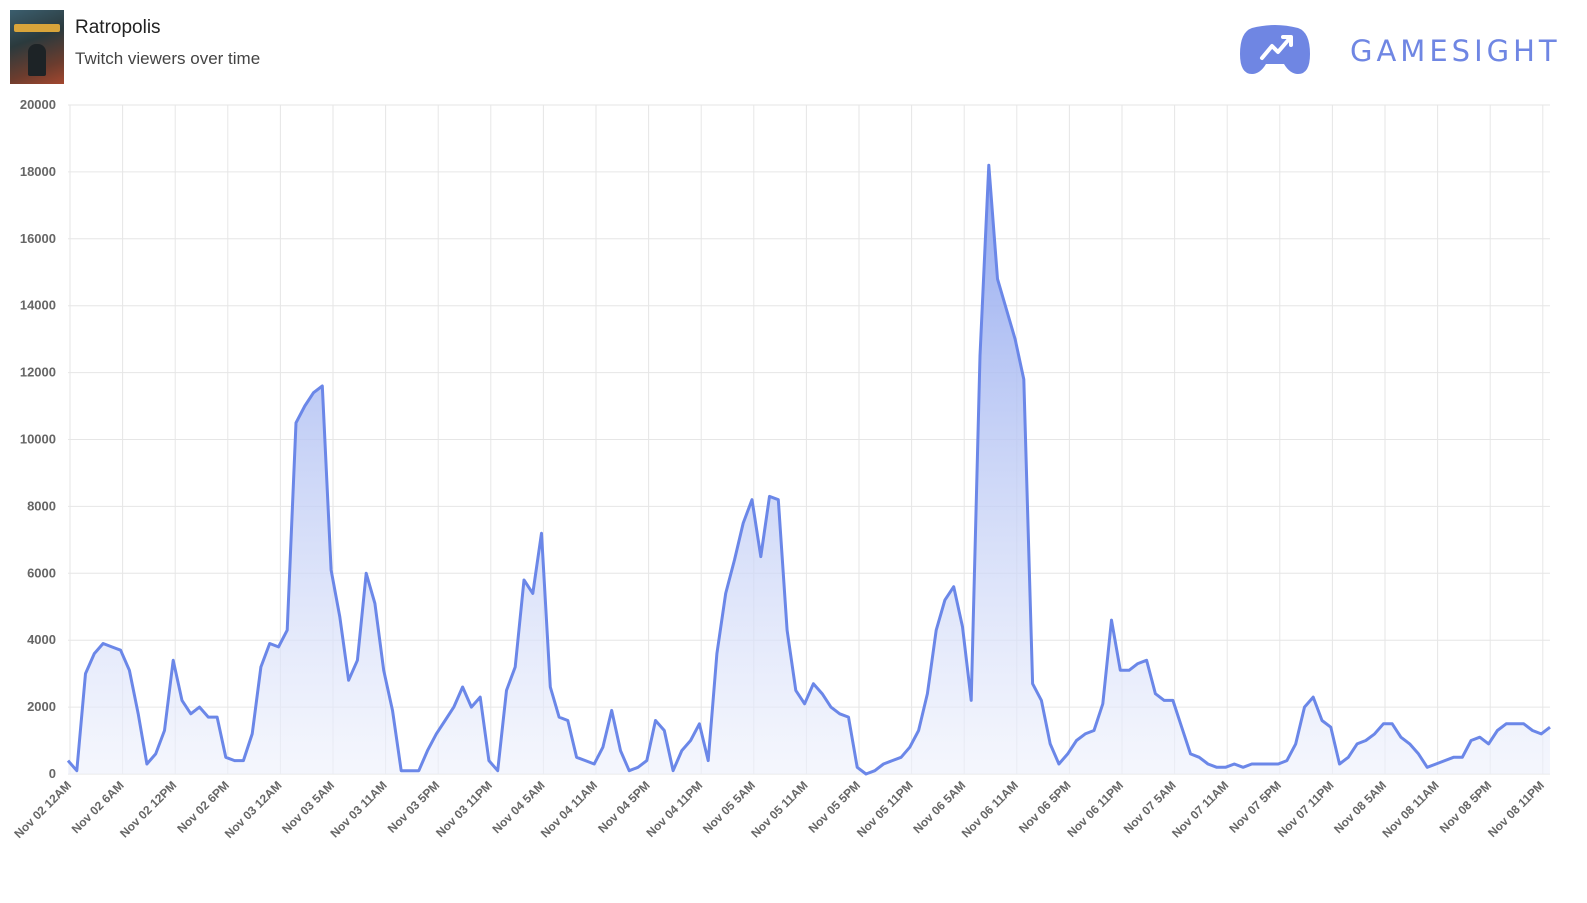 Image resolution: width=1587 pixels, height=903 pixels. Describe the element at coordinates (52, 773) in the screenshot. I see `y-tick-label: 0` at that location.